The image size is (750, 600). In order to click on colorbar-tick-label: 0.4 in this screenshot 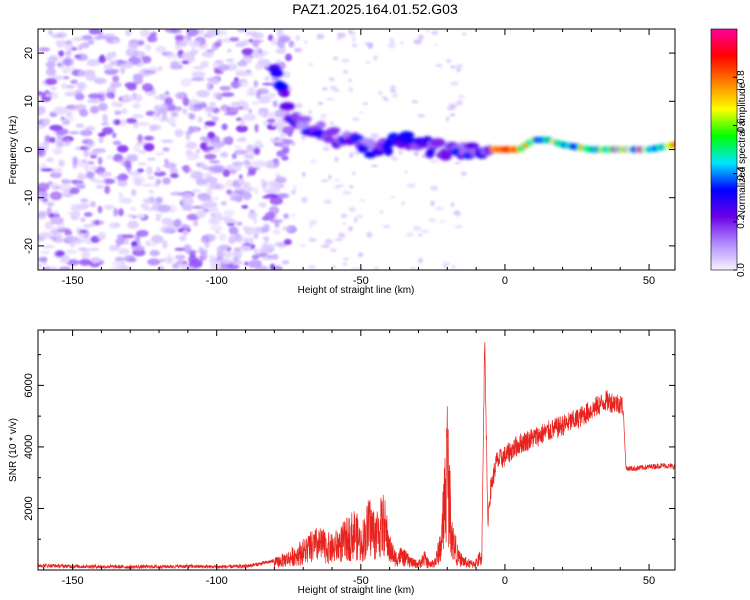, I will do `click(741, 173)`.